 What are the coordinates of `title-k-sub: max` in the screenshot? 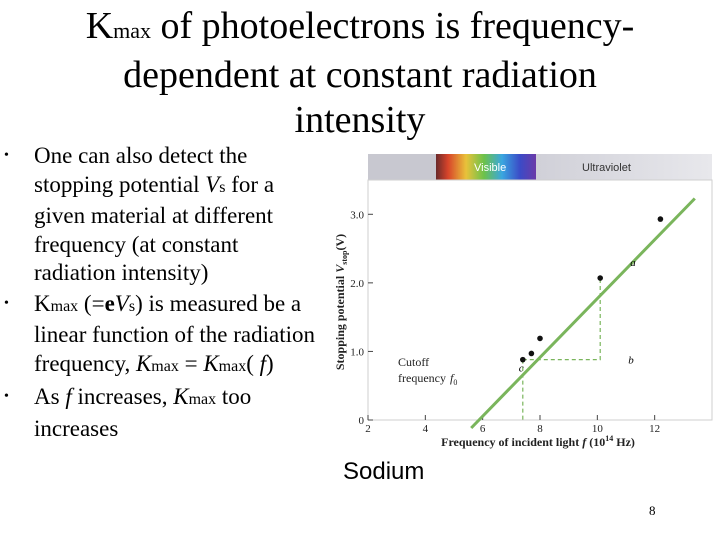 It's located at (132, 30).